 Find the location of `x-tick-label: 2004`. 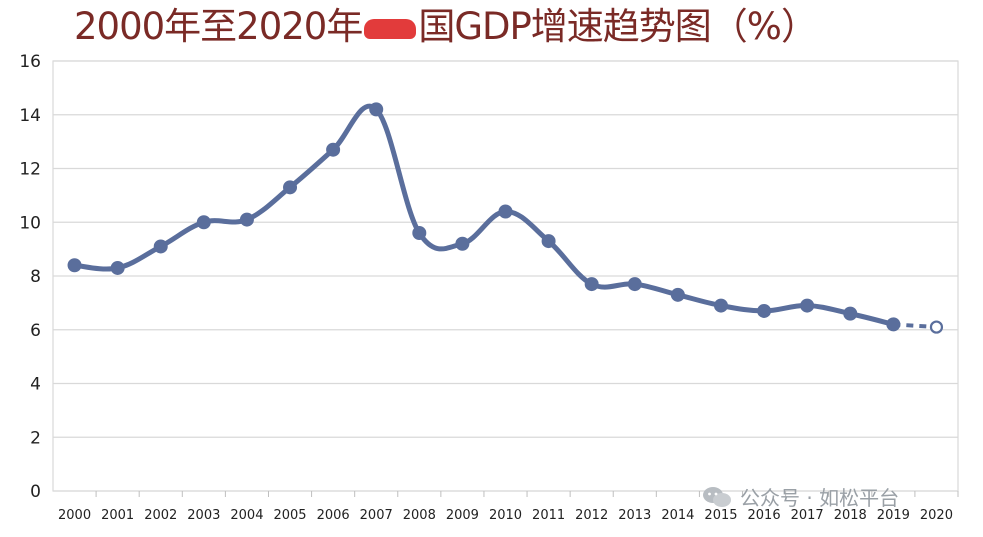

x-tick-label: 2004 is located at coordinates (246, 515).